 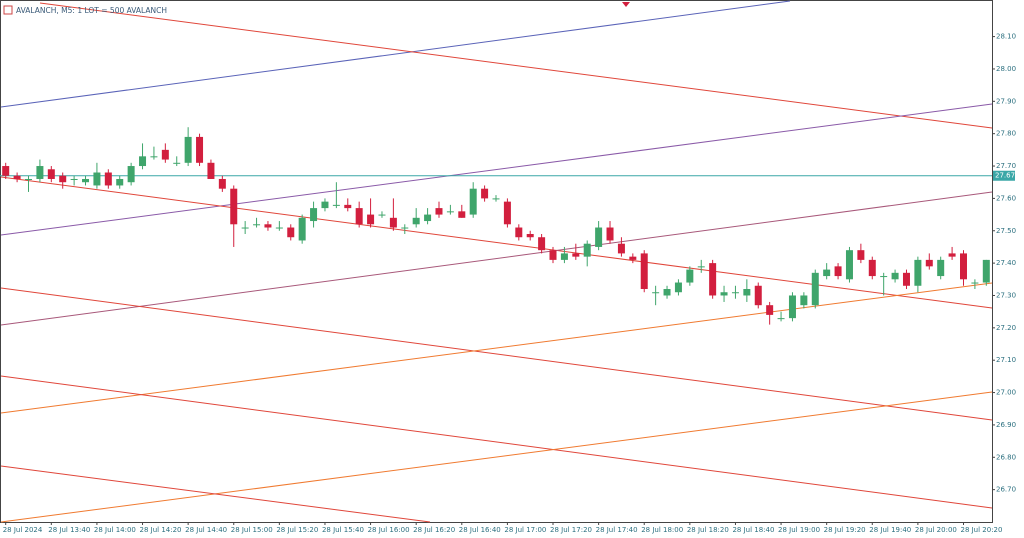 I want to click on chart-icon, so click(x=8, y=10).